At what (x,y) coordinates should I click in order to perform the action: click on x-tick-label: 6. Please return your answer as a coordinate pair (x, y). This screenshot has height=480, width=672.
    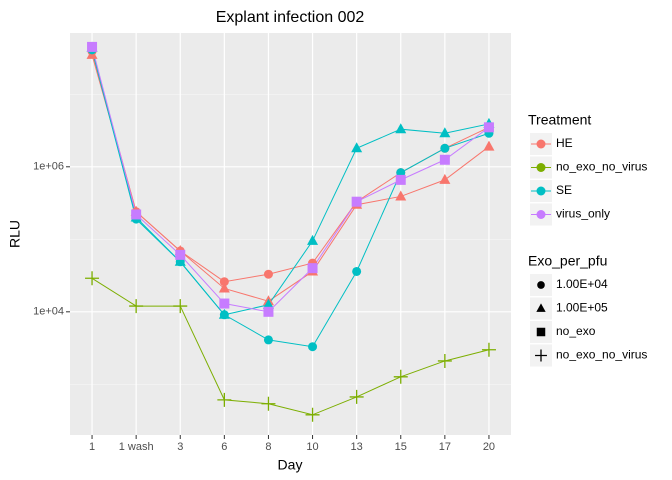
    Looking at the image, I should click on (224, 447).